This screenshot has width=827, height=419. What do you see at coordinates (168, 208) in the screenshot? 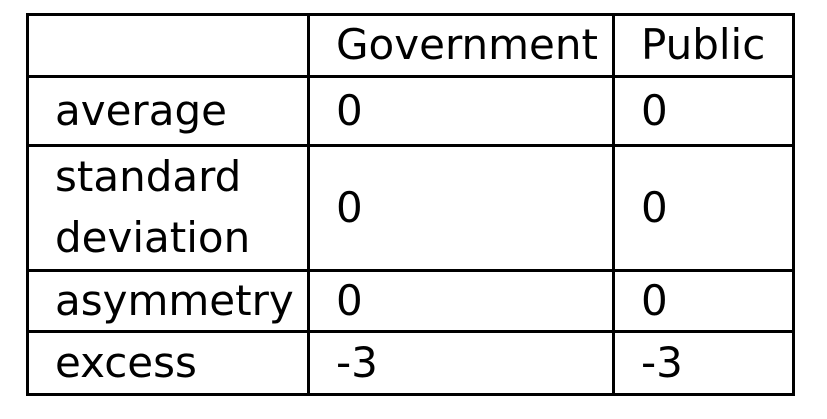
I see `row-label-standard-deviation: standard deviation` at bounding box center [168, 208].